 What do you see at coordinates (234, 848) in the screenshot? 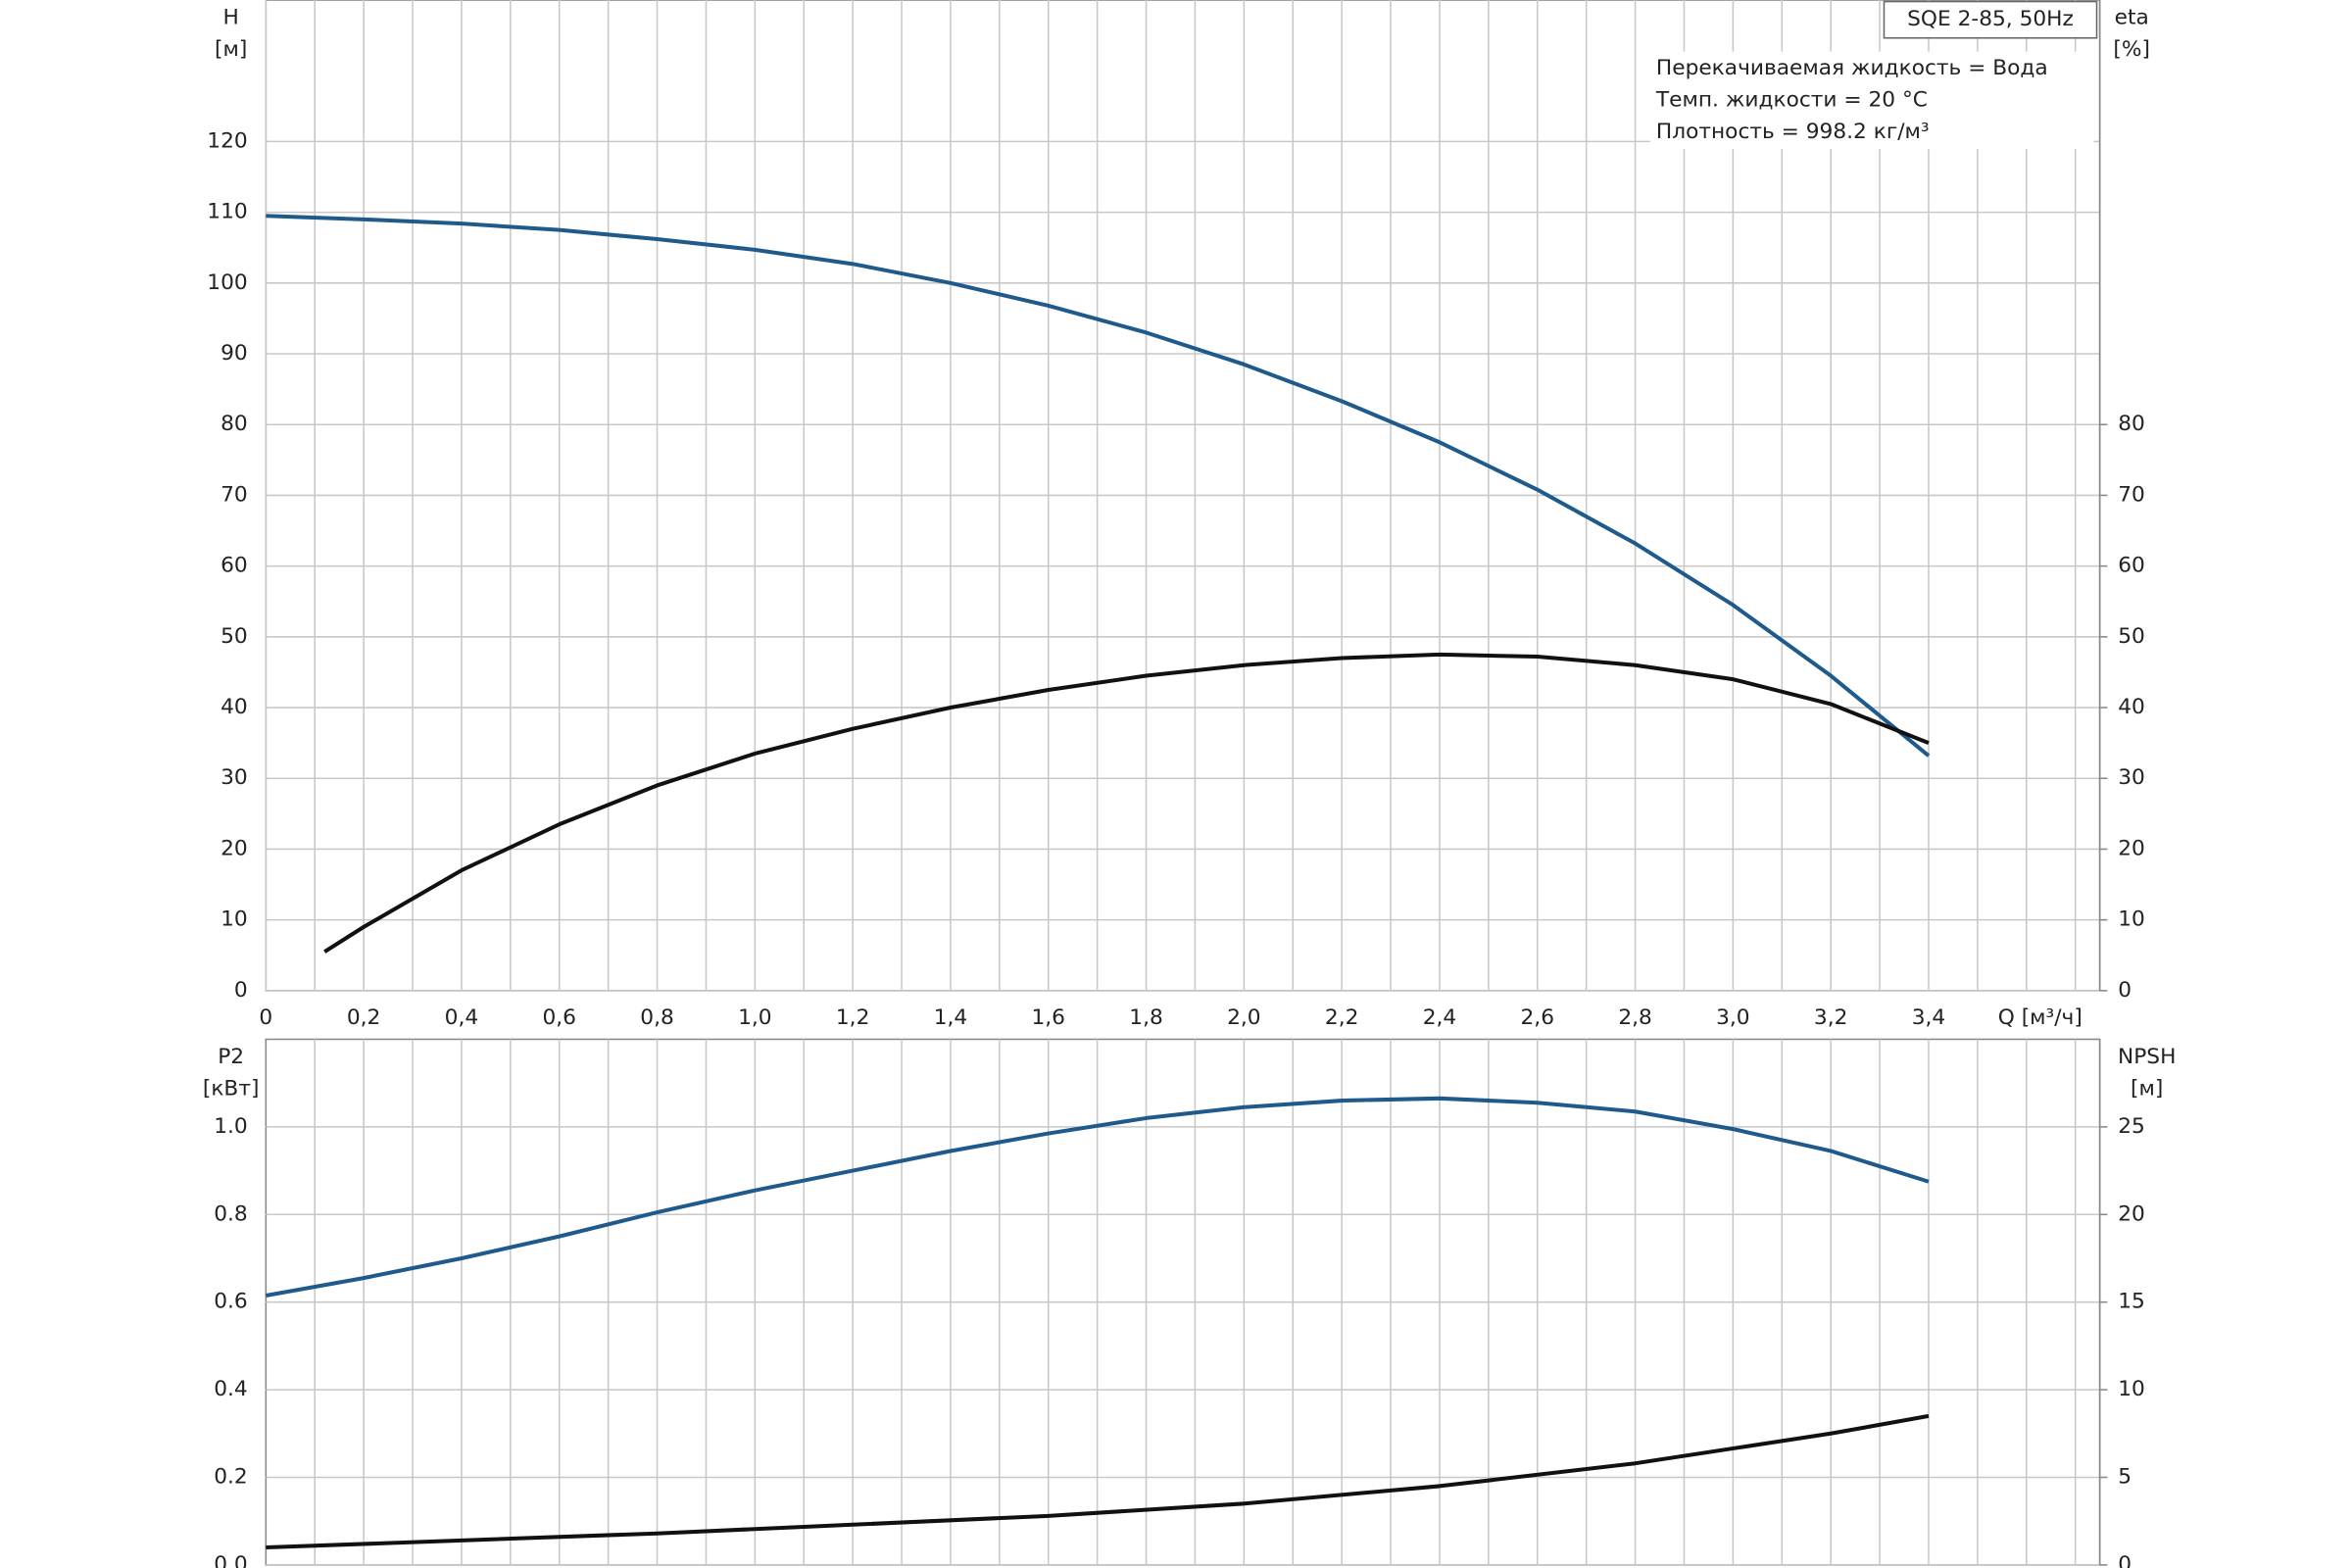
I see `y-tick-label: 20` at bounding box center [234, 848].